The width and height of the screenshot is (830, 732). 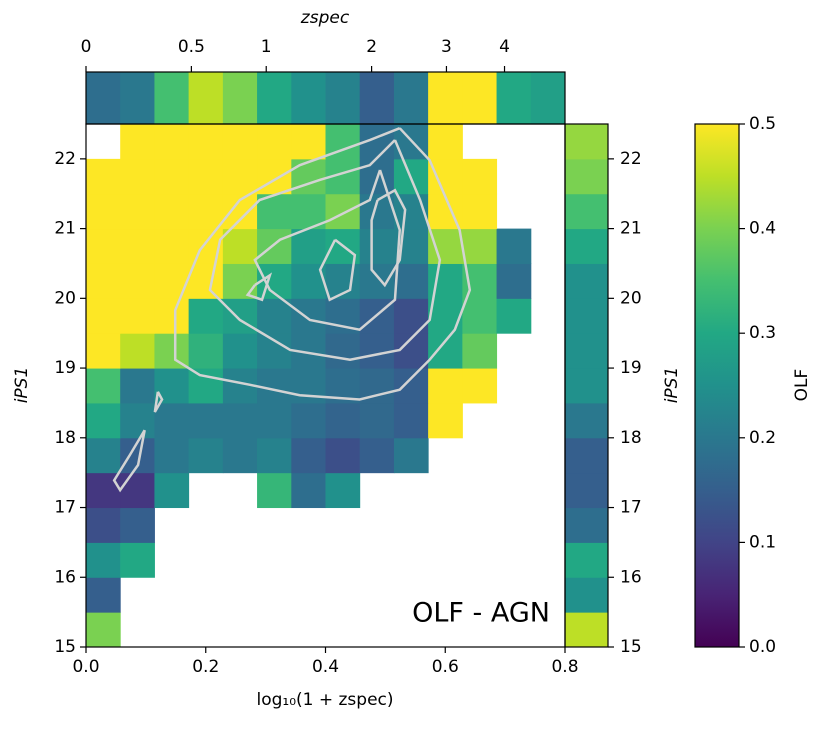 What do you see at coordinates (631, 159) in the screenshot?
I see `right-tick-label: 22` at bounding box center [631, 159].